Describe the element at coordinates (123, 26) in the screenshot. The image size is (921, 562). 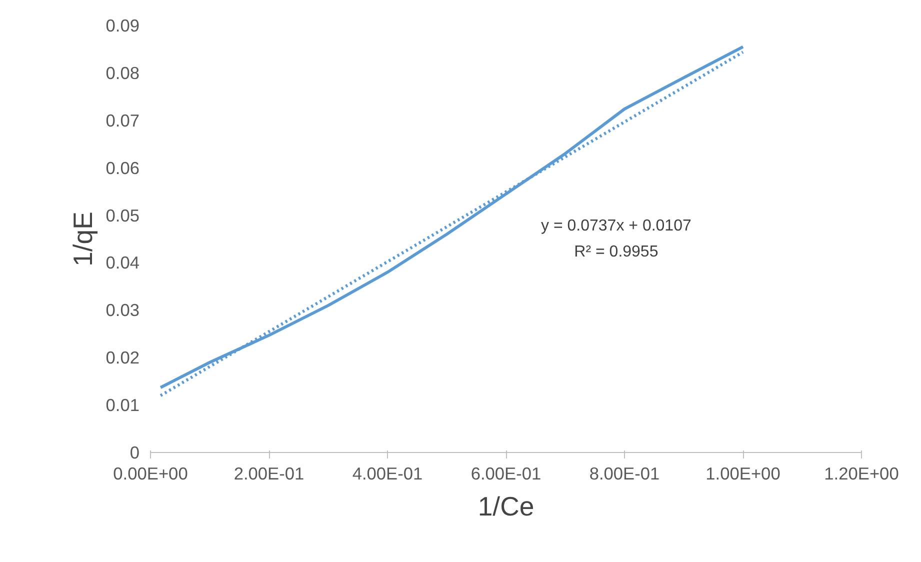
I see `y-tick-label: 0.09` at that location.